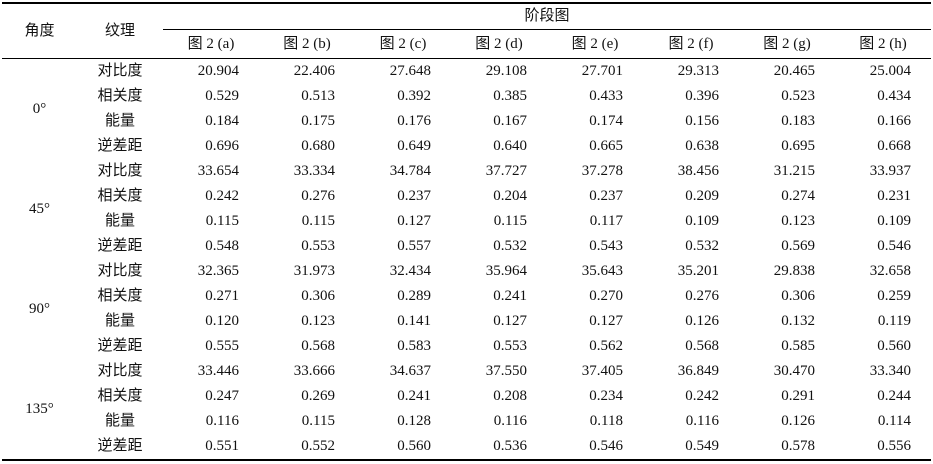 The width and height of the screenshot is (933, 464). What do you see at coordinates (894, 121) in the screenshot?
I see `value-cell: 0.166` at bounding box center [894, 121].